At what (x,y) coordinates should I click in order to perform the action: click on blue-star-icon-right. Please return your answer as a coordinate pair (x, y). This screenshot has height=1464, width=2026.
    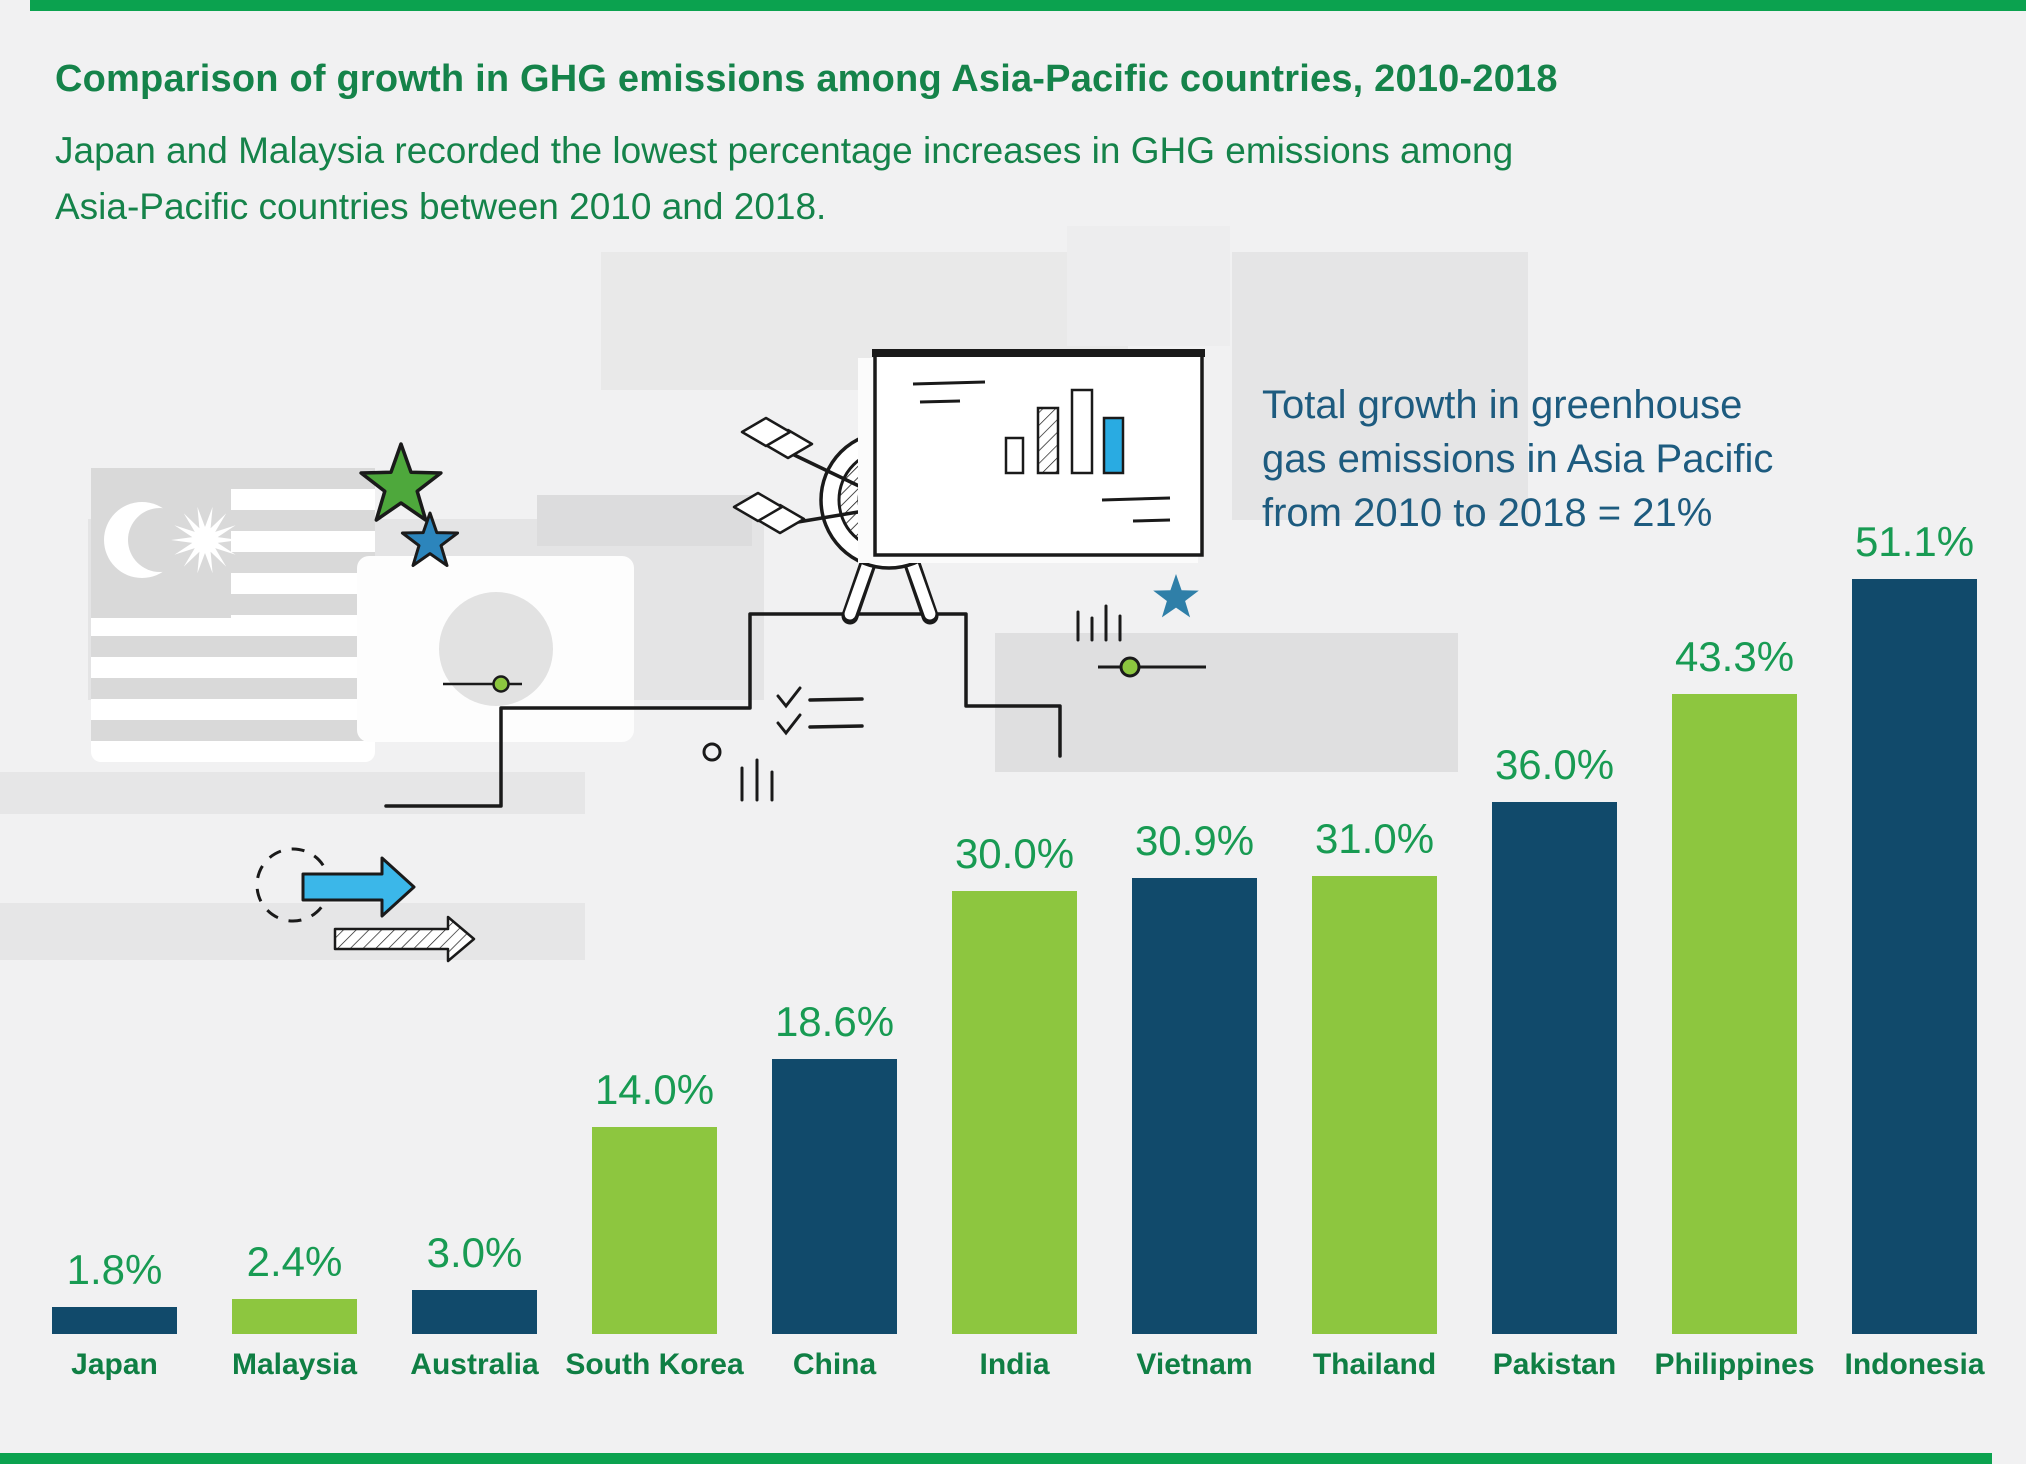
    Looking at the image, I should click on (1176, 596).